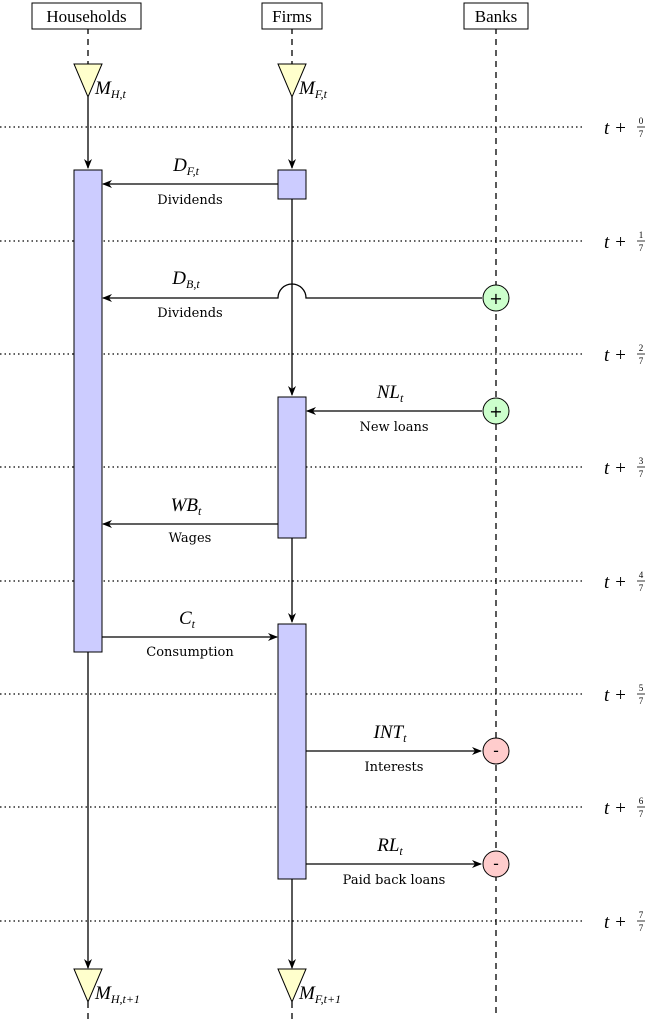 Image resolution: width=647 pixels, height=1021 pixels. I want to click on minus-circle-paid-back: -, so click(496, 864).